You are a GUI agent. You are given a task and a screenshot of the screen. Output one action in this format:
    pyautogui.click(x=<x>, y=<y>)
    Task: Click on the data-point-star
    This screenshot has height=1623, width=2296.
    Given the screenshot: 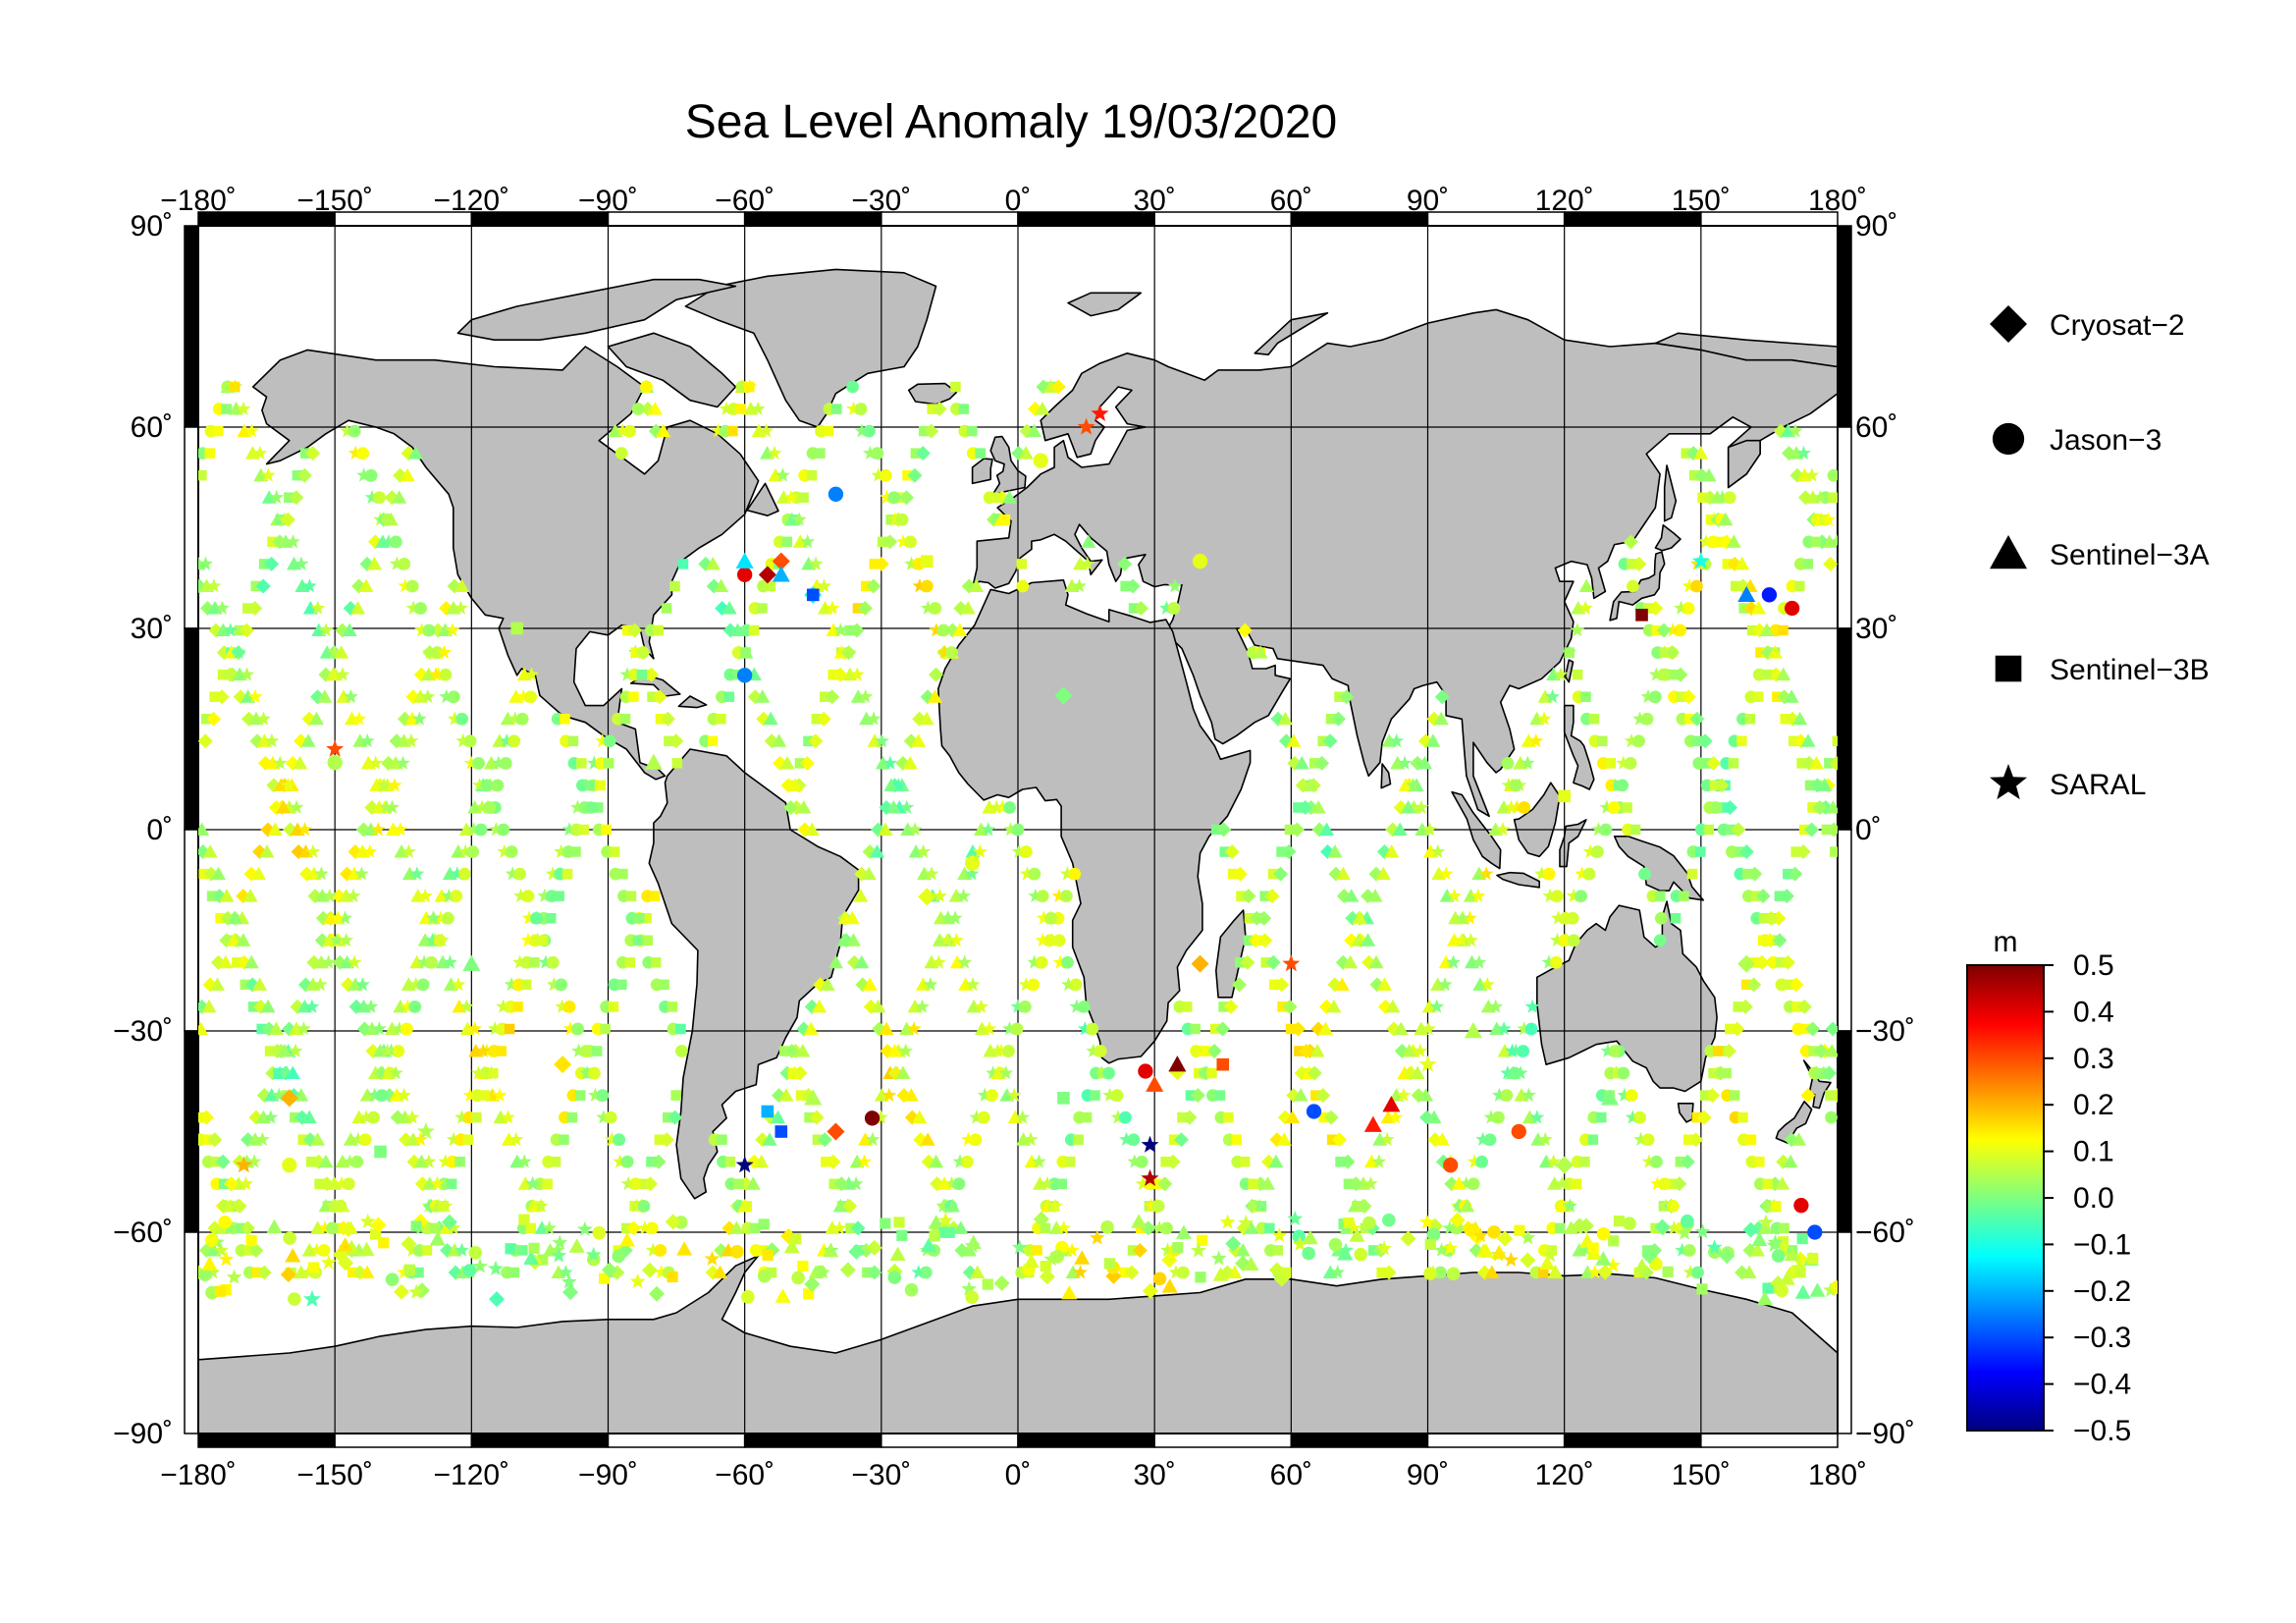 What is the action you would take?
    pyautogui.click(x=426, y=1131)
    